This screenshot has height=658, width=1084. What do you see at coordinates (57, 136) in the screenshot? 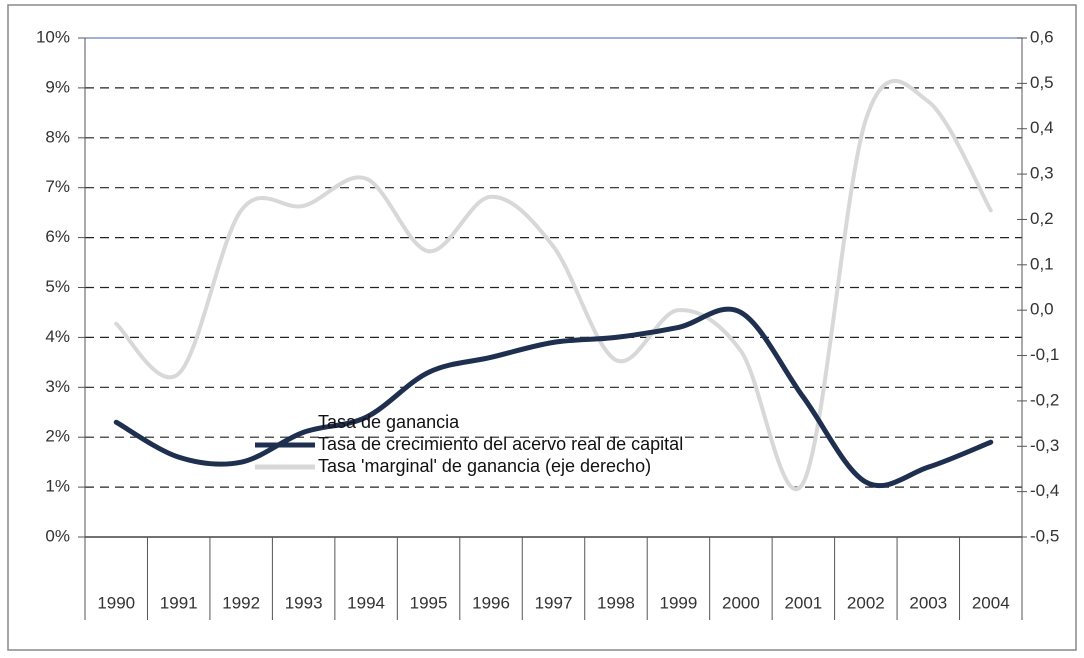
I see `y-tick-label: 8%` at bounding box center [57, 136].